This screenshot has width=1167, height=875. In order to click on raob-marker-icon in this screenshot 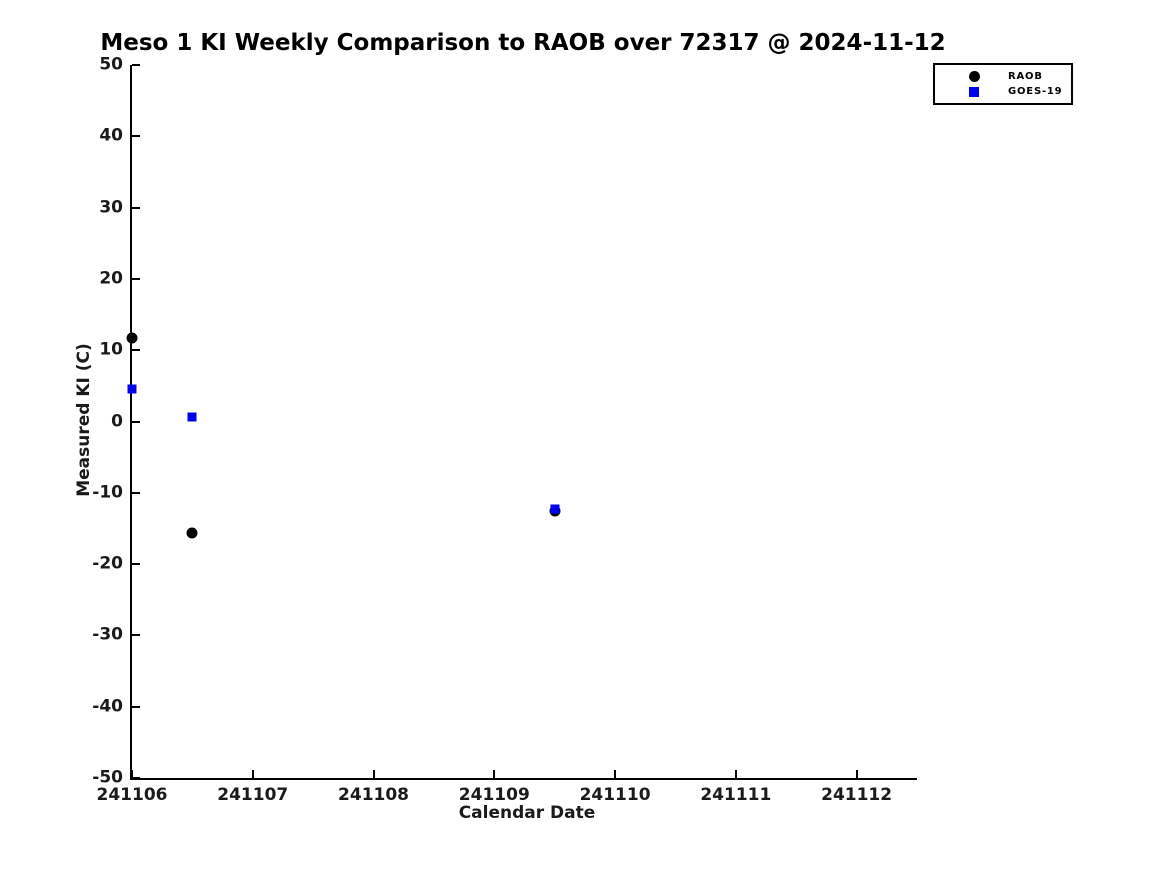, I will do `click(974, 76)`.